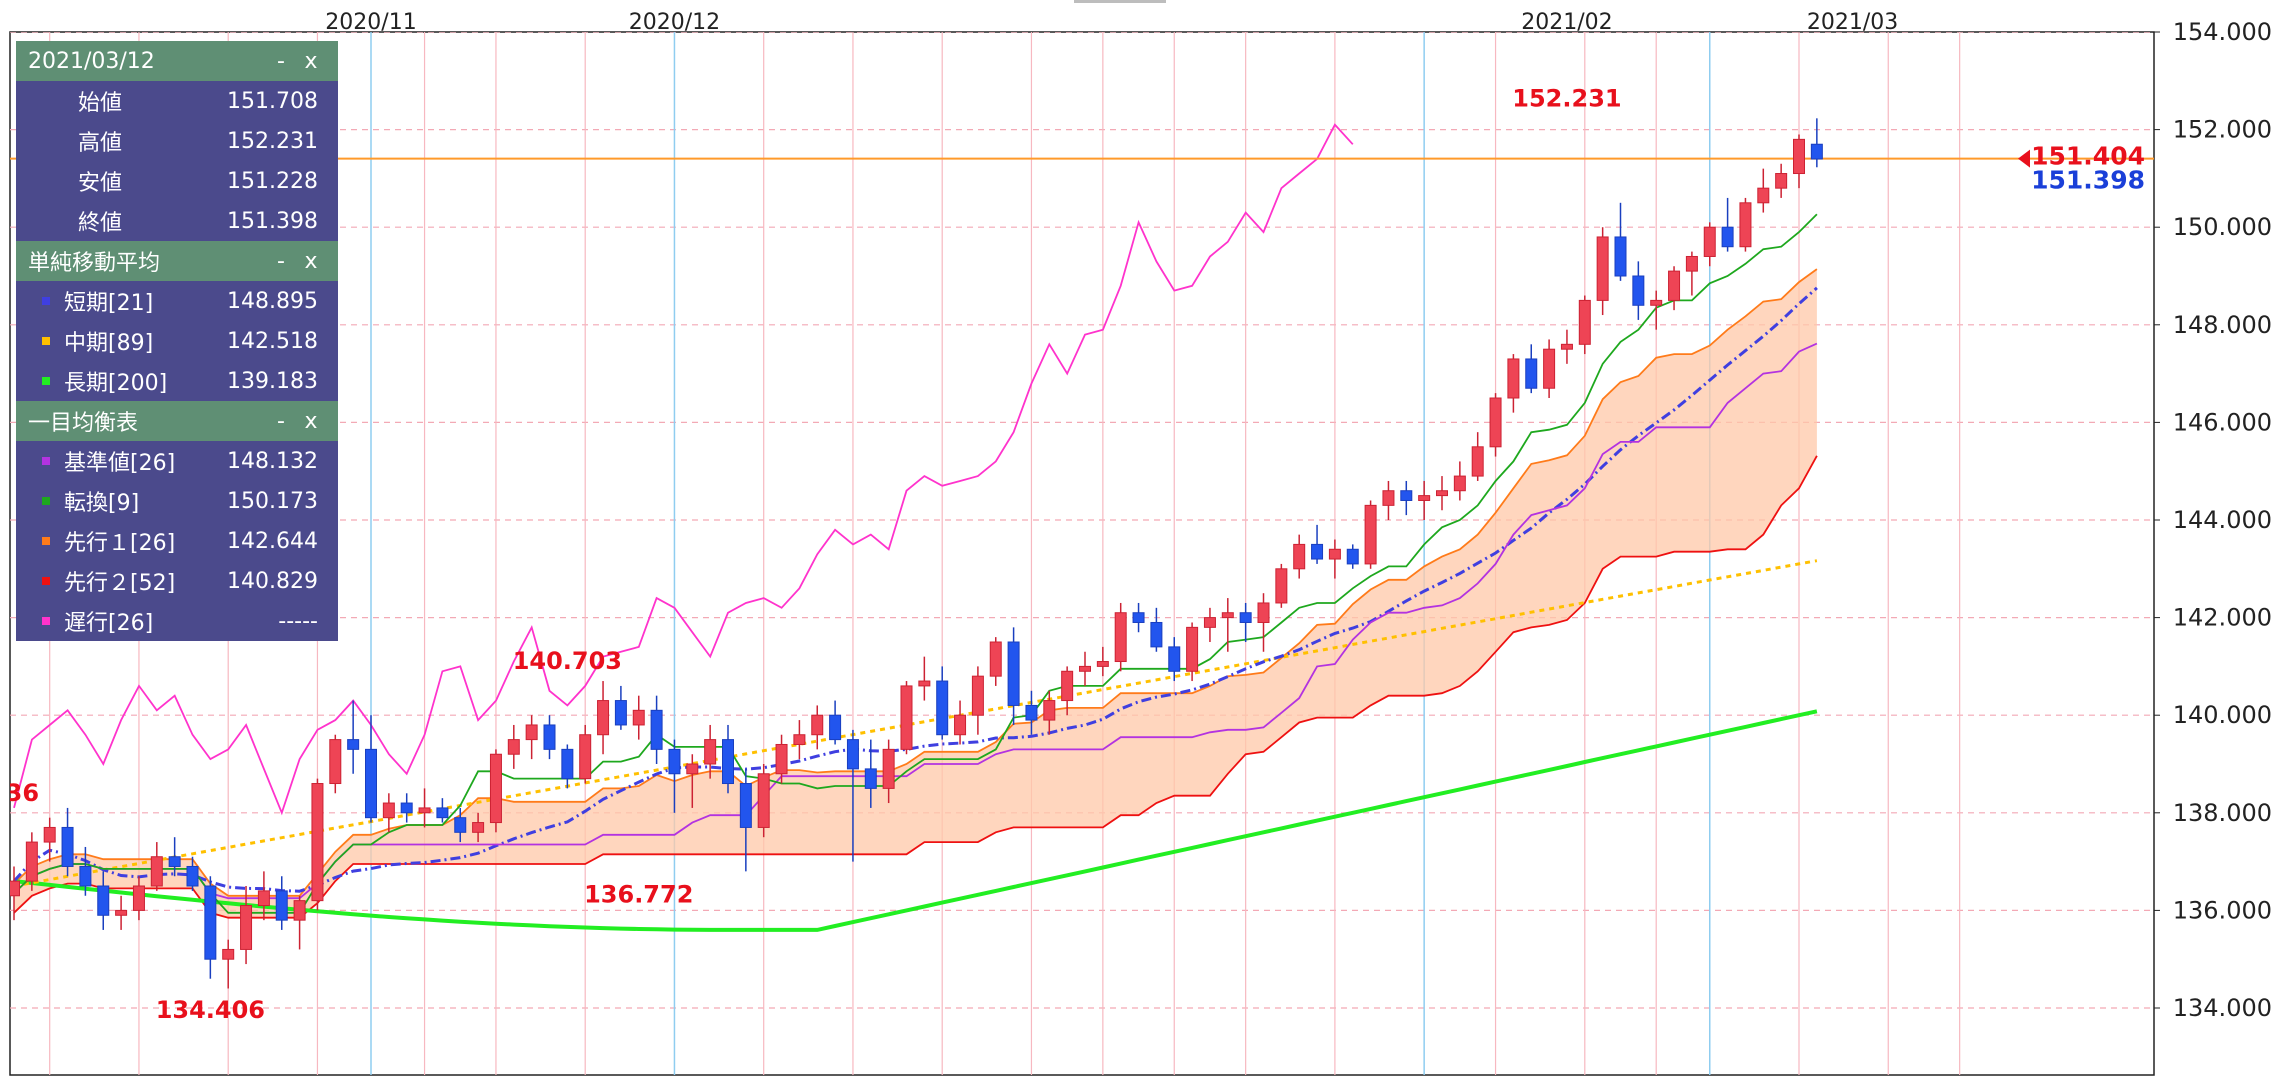  I want to click on y-tick-label: 152.000, so click(2222, 130).